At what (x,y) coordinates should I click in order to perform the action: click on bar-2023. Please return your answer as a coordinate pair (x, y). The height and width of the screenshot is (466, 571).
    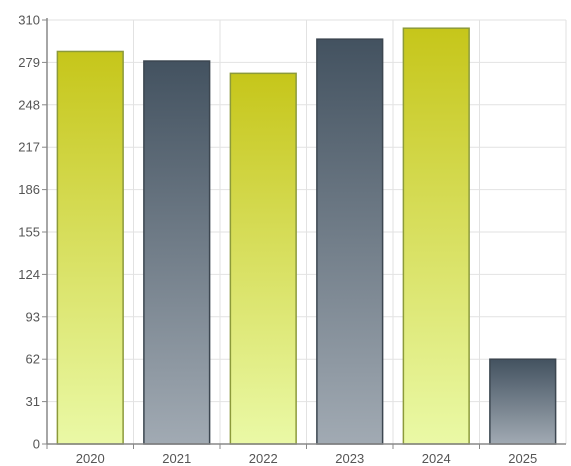
    Looking at the image, I should click on (350, 241).